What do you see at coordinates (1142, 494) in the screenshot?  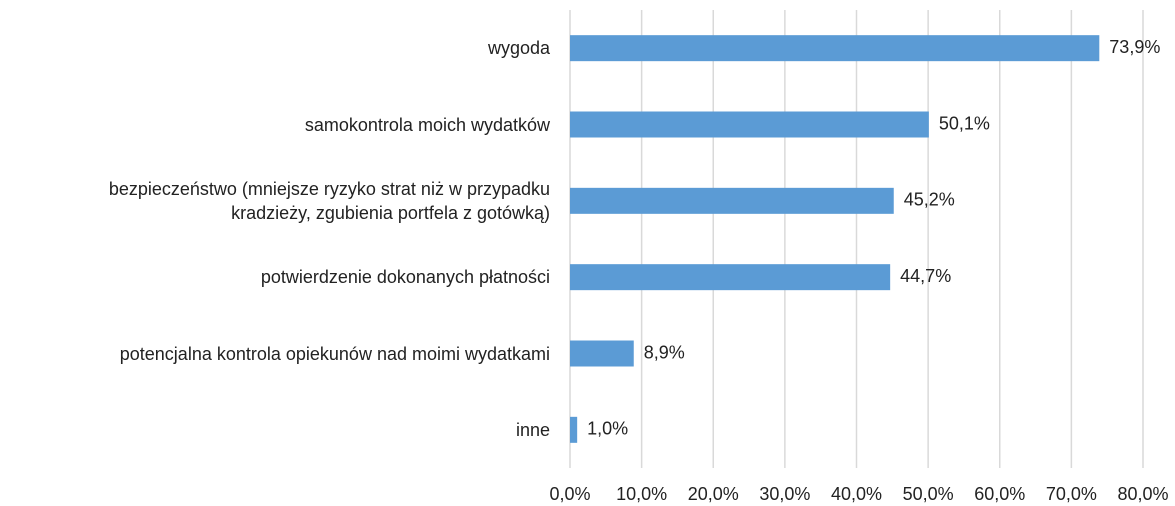 I see `x-tick-label: 80,0%` at bounding box center [1142, 494].